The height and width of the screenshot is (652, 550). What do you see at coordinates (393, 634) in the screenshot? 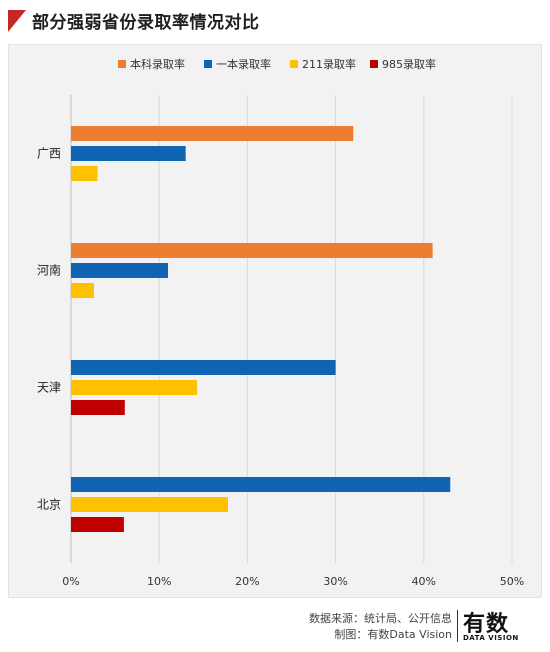
I see `made-by-text: 制图：有数Data Vision` at bounding box center [393, 634].